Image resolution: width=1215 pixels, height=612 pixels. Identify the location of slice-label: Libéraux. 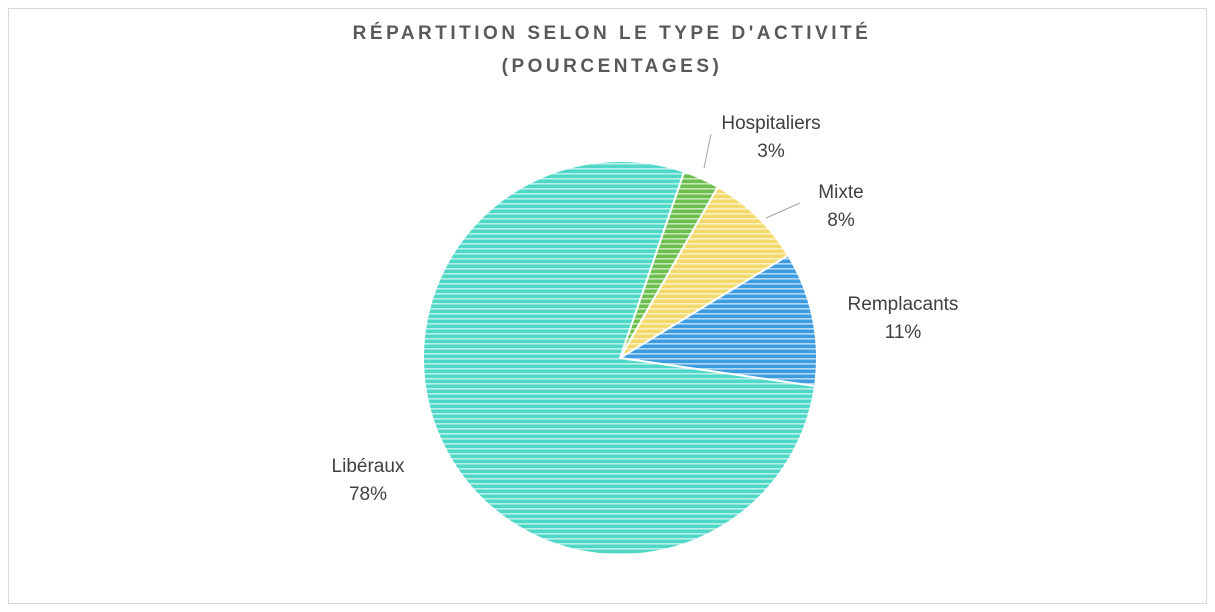
(368, 466).